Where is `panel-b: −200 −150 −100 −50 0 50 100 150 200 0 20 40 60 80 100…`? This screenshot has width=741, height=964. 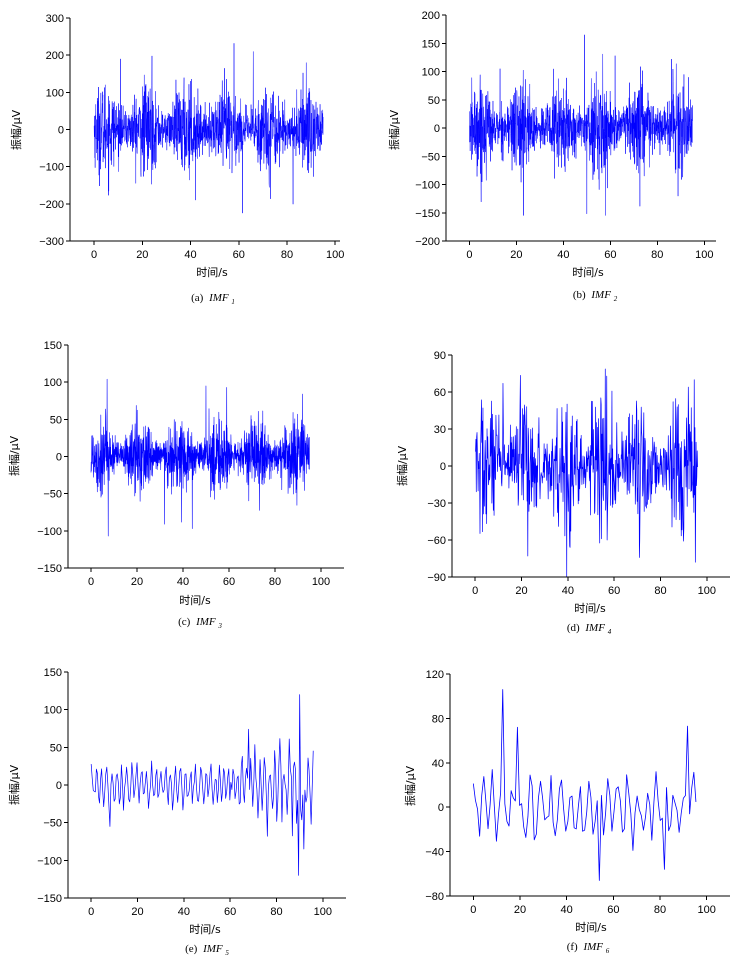
panel-b: −200 −150 −100 −50 0 50 100 150 200 0 20 40 60 80 100… is located at coordinates (551, 156).